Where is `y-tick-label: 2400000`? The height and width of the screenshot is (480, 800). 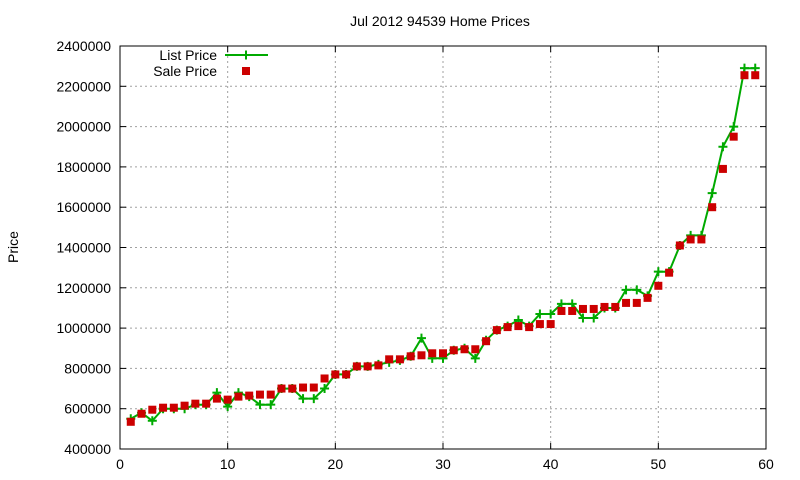
y-tick-label: 2400000 is located at coordinates (83, 46).